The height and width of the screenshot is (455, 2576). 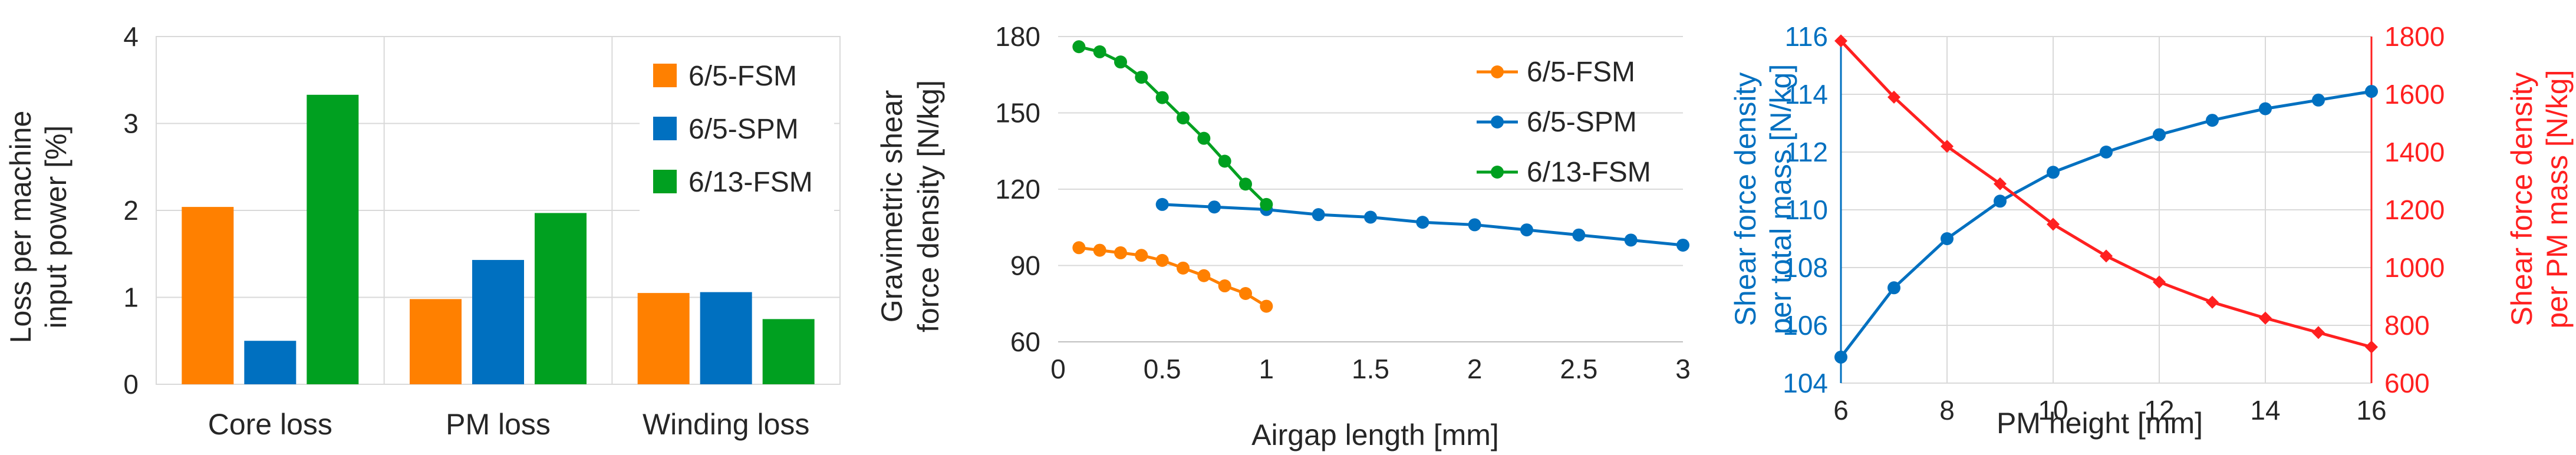 What do you see at coordinates (1017, 36) in the screenshot?
I see `airgap-chart-y-tick-label: 180` at bounding box center [1017, 36].